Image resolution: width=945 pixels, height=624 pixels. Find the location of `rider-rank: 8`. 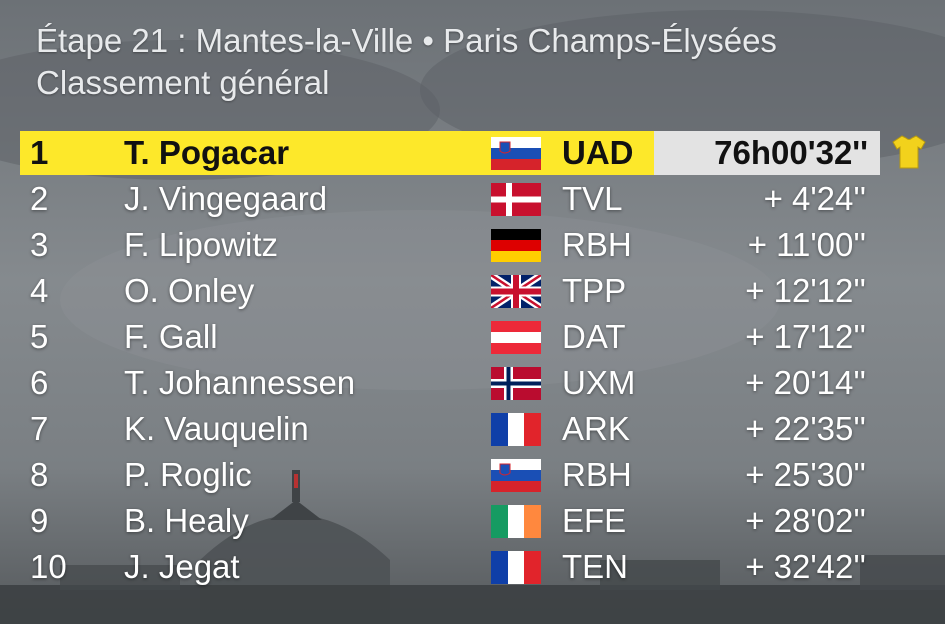

rider-rank: 8 is located at coordinates (39, 474).